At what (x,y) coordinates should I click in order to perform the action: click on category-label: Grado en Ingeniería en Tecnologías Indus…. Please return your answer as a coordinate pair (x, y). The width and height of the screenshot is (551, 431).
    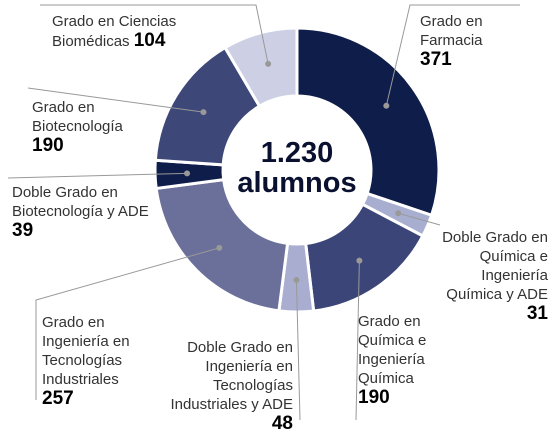
    Looking at the image, I should click on (86, 351).